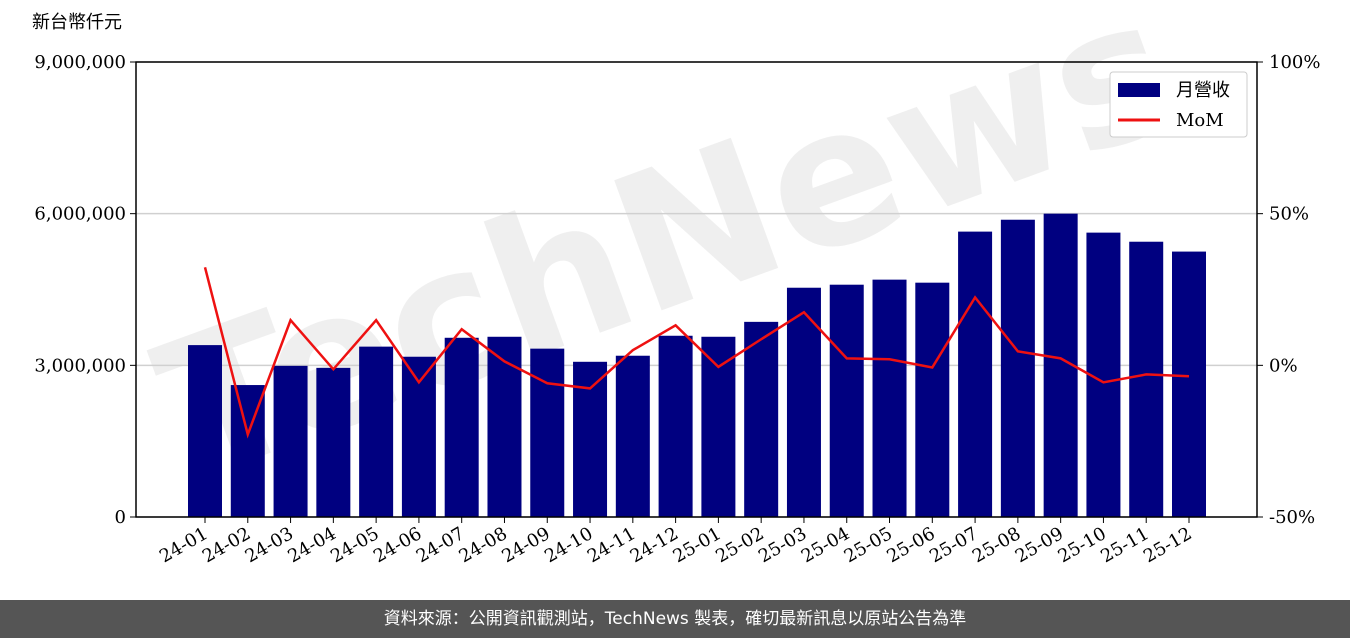 Image resolution: width=1350 pixels, height=638 pixels. I want to click on source-note: 資料來源：公開資訊觀測站，TechNews 製表，確切最新訊息以原站公告為準, so click(675, 619).